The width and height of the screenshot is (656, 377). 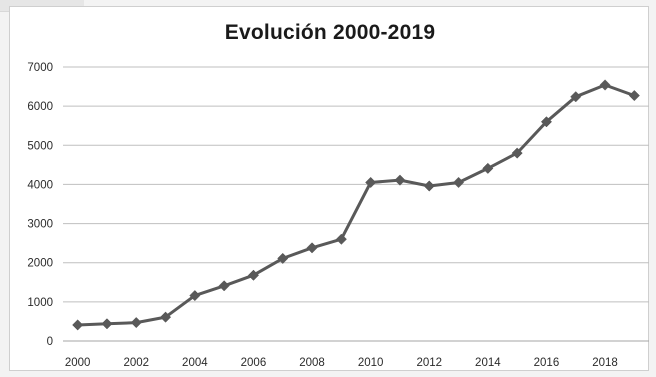 What do you see at coordinates (136, 363) in the screenshot?
I see `x-tick-label: 2002` at bounding box center [136, 363].